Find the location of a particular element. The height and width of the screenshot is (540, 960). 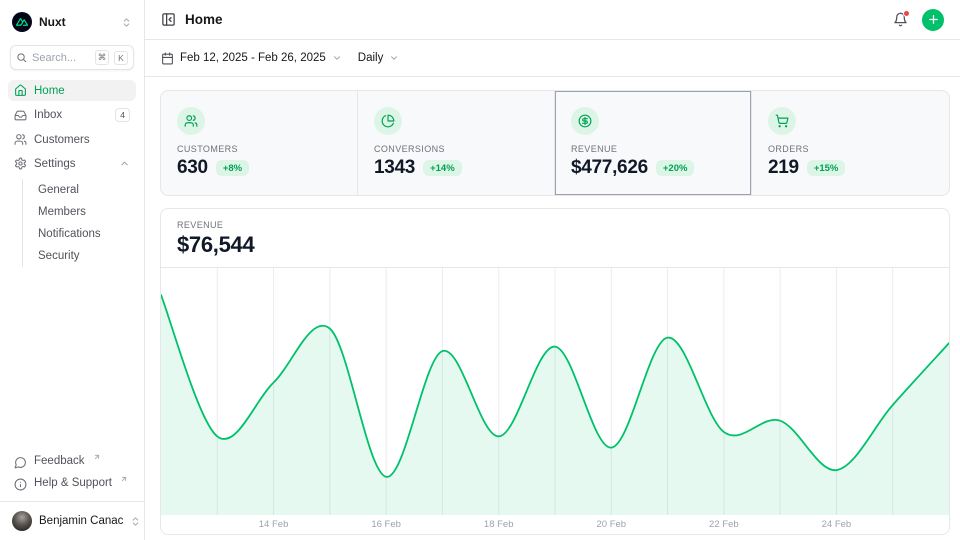

stat-card-revenue: REVENUE $477,626 +20% is located at coordinates (653, 143).